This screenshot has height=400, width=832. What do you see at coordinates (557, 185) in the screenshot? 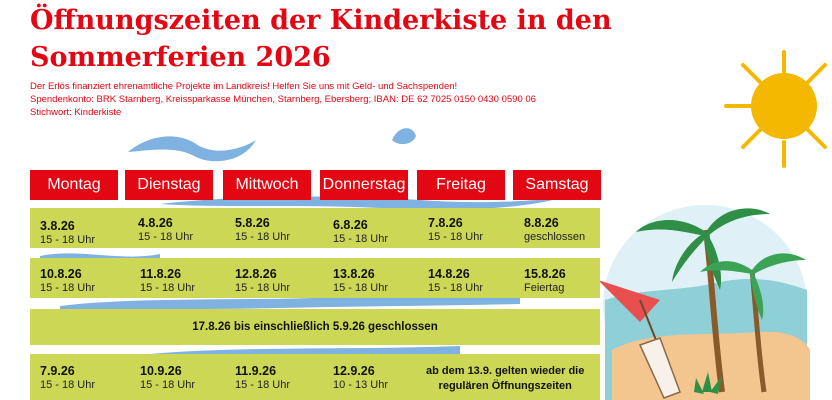
I see `day-header-saturday: Samstag` at bounding box center [557, 185].